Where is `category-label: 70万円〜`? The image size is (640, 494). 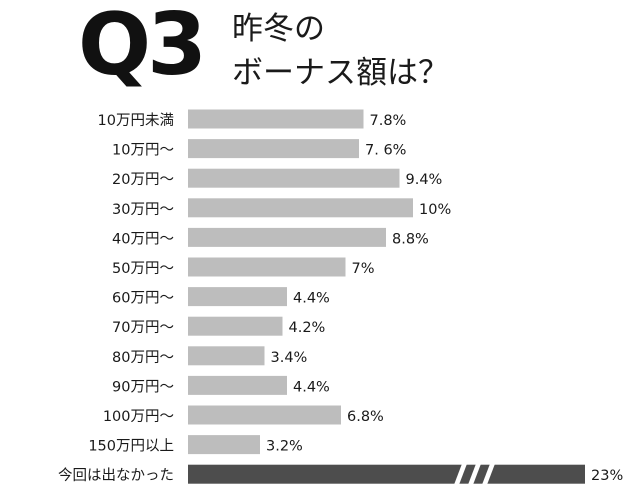 category-label: 70万円〜 is located at coordinates (143, 328).